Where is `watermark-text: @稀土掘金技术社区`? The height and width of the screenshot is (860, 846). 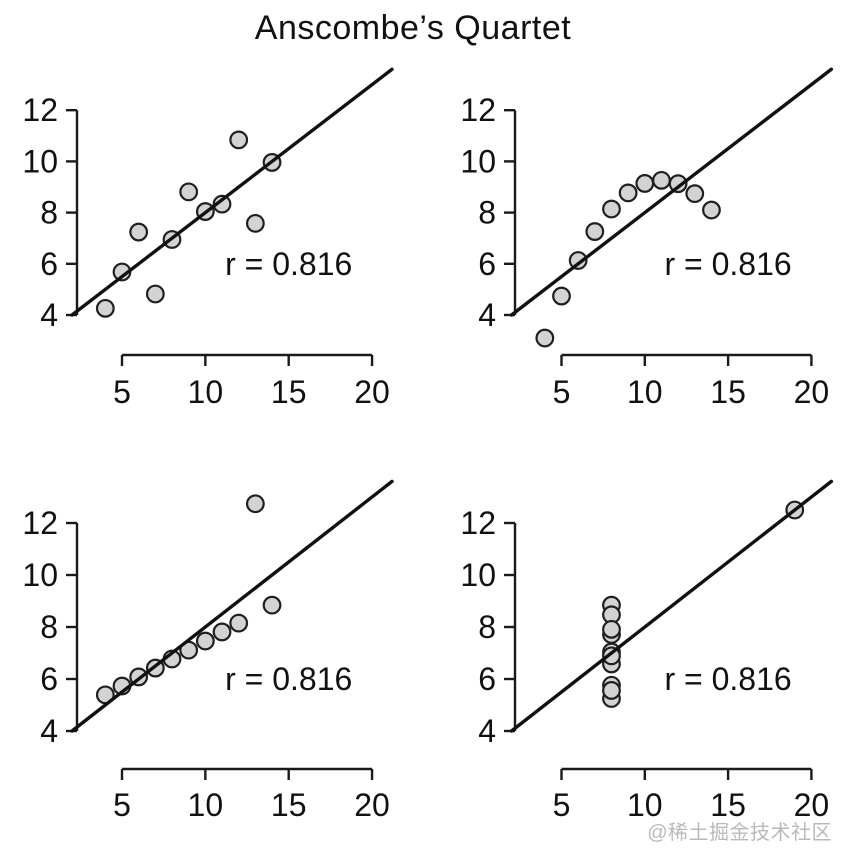
watermark-text: @稀土掘金技术社区 is located at coordinates (739, 833).